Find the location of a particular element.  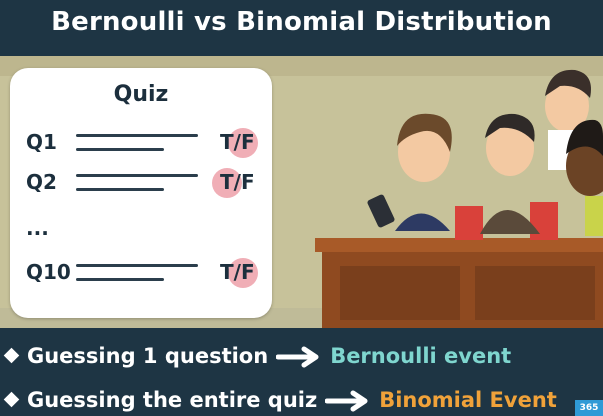

quiz-row-q1: Q1 T/F is located at coordinates (141, 144).